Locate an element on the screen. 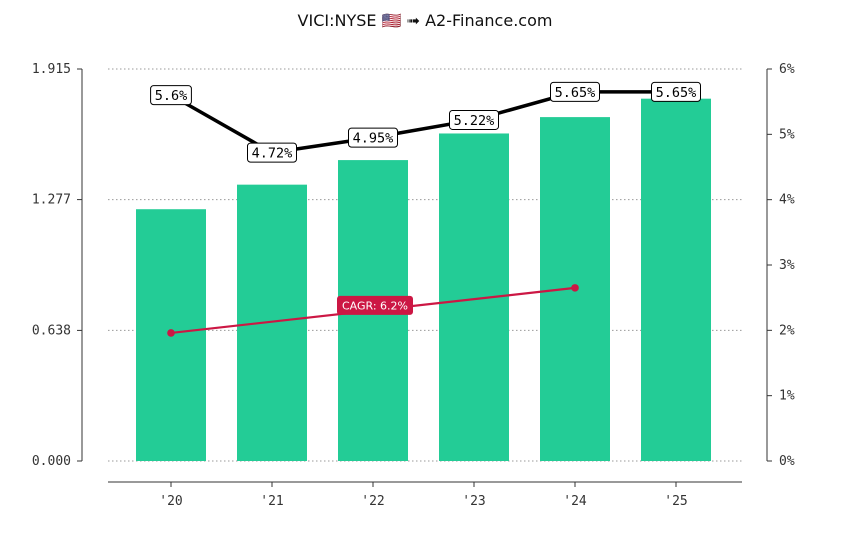  x-axis-tick-label: '22 is located at coordinates (372, 501).